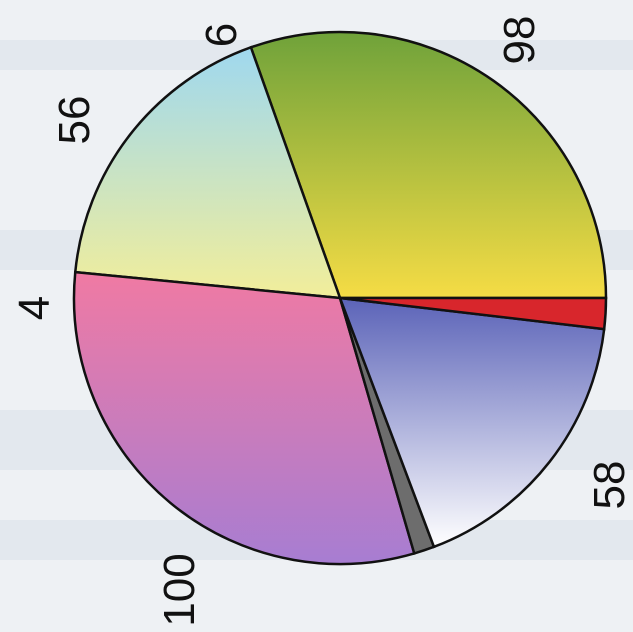 This screenshot has width=633, height=632. What do you see at coordinates (74, 120) in the screenshot?
I see `slice-label-56: 56` at bounding box center [74, 120].